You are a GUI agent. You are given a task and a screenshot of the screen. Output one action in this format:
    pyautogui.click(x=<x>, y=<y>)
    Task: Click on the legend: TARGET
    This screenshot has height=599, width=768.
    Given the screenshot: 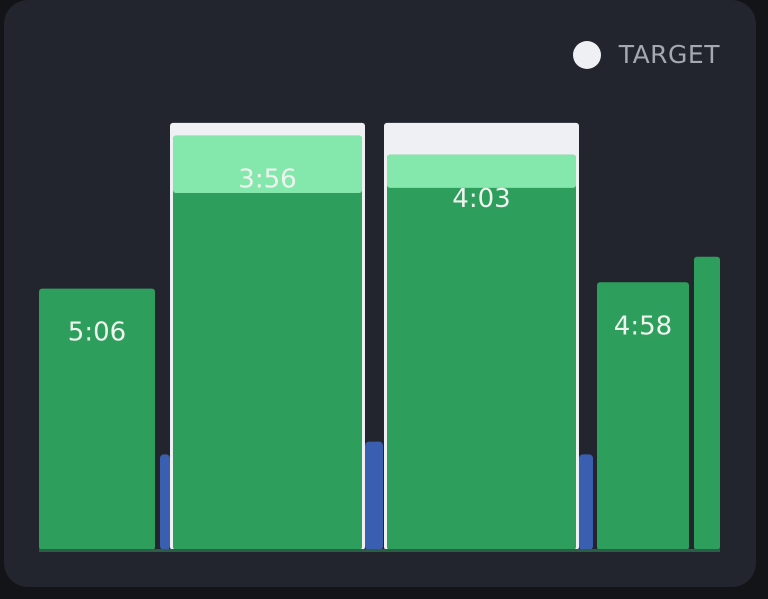 What is the action you would take?
    pyautogui.click(x=646, y=54)
    